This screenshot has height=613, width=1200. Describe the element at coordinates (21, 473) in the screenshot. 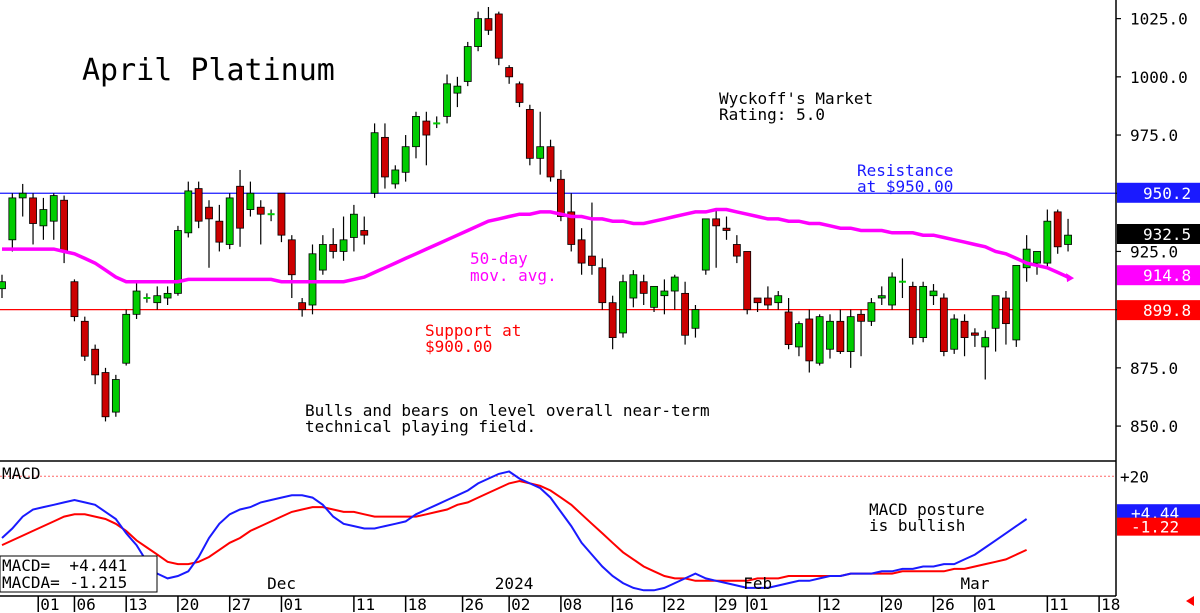

I see `macd-title: MACD` at that location.